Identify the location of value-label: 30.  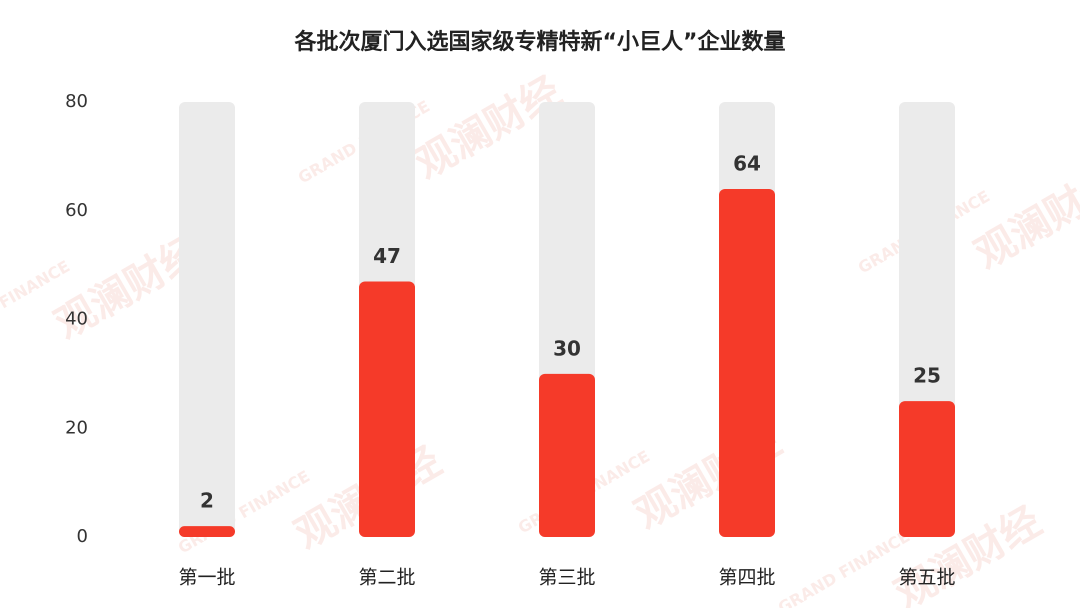
(567, 348).